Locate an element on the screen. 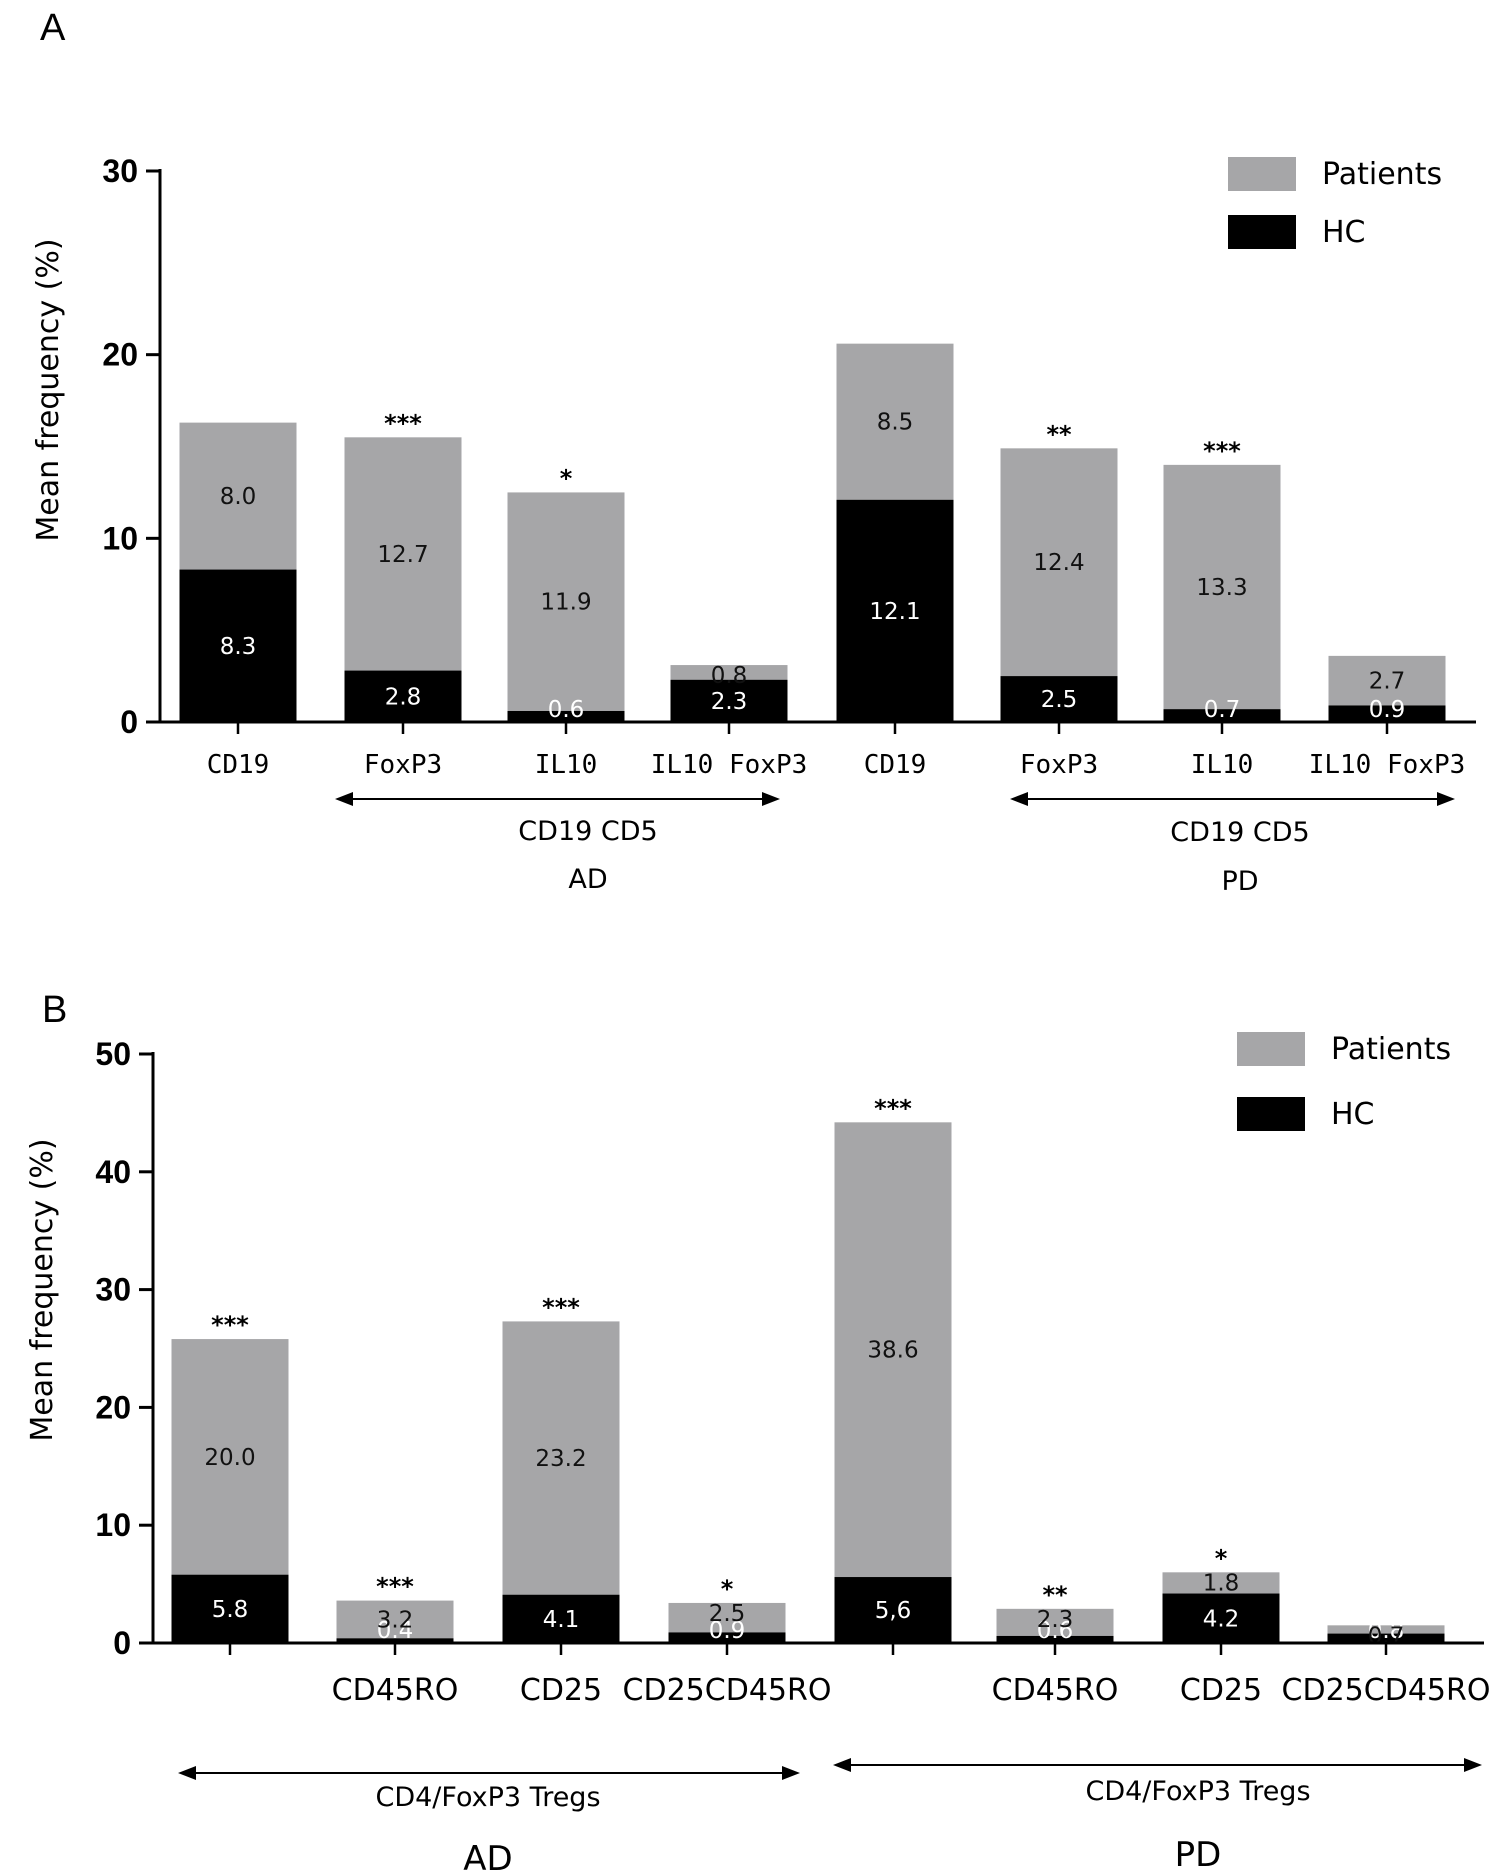 This screenshot has width=1500, height=1875. panel-a-legend: Patients HC is located at coordinates (1335, 203).